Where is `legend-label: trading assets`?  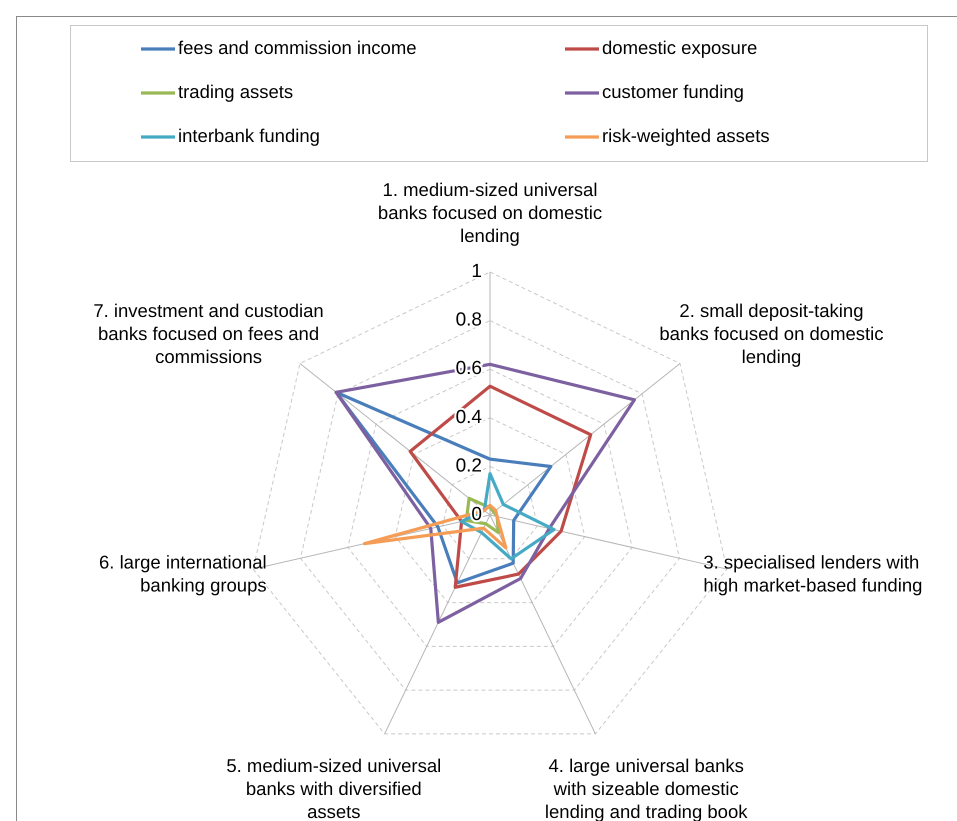
legend-label: trading assets is located at coordinates (236, 91).